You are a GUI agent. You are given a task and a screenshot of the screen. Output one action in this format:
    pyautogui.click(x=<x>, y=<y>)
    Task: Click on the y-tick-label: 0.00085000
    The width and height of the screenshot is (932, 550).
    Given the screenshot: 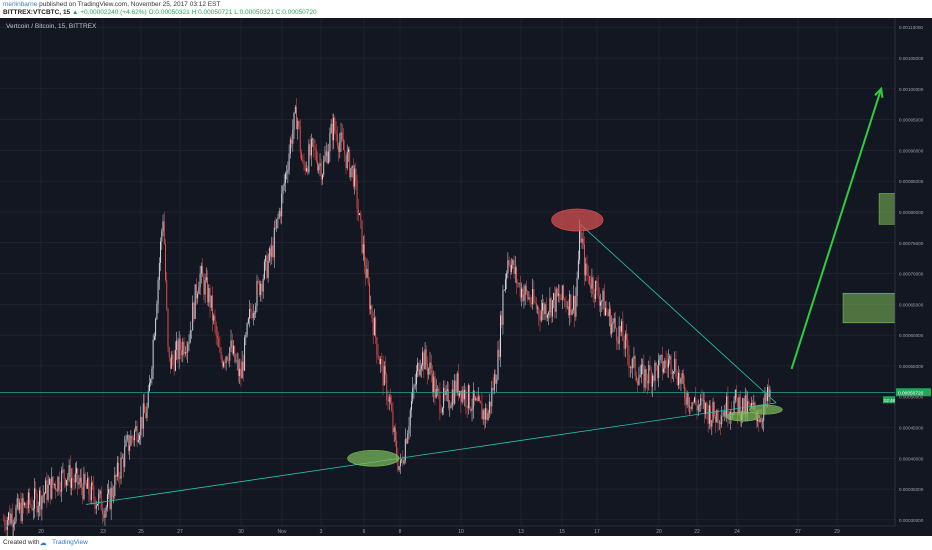 What is the action you would take?
    pyautogui.click(x=911, y=181)
    